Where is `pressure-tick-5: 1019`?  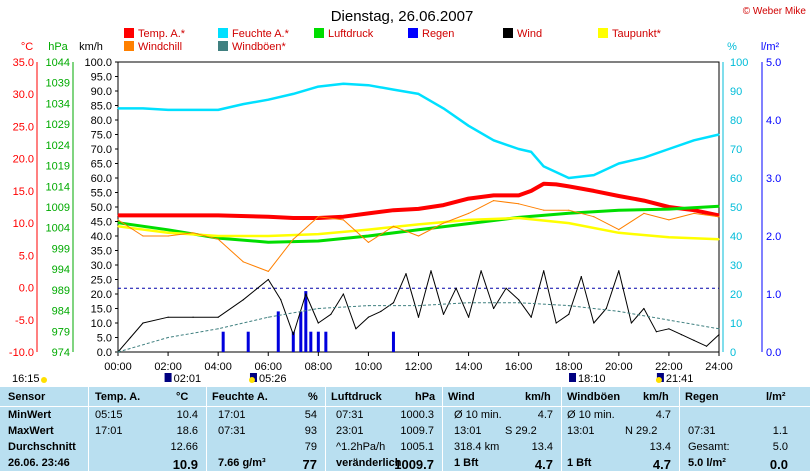
pressure-tick-5: 1019 is located at coordinates (58, 167).